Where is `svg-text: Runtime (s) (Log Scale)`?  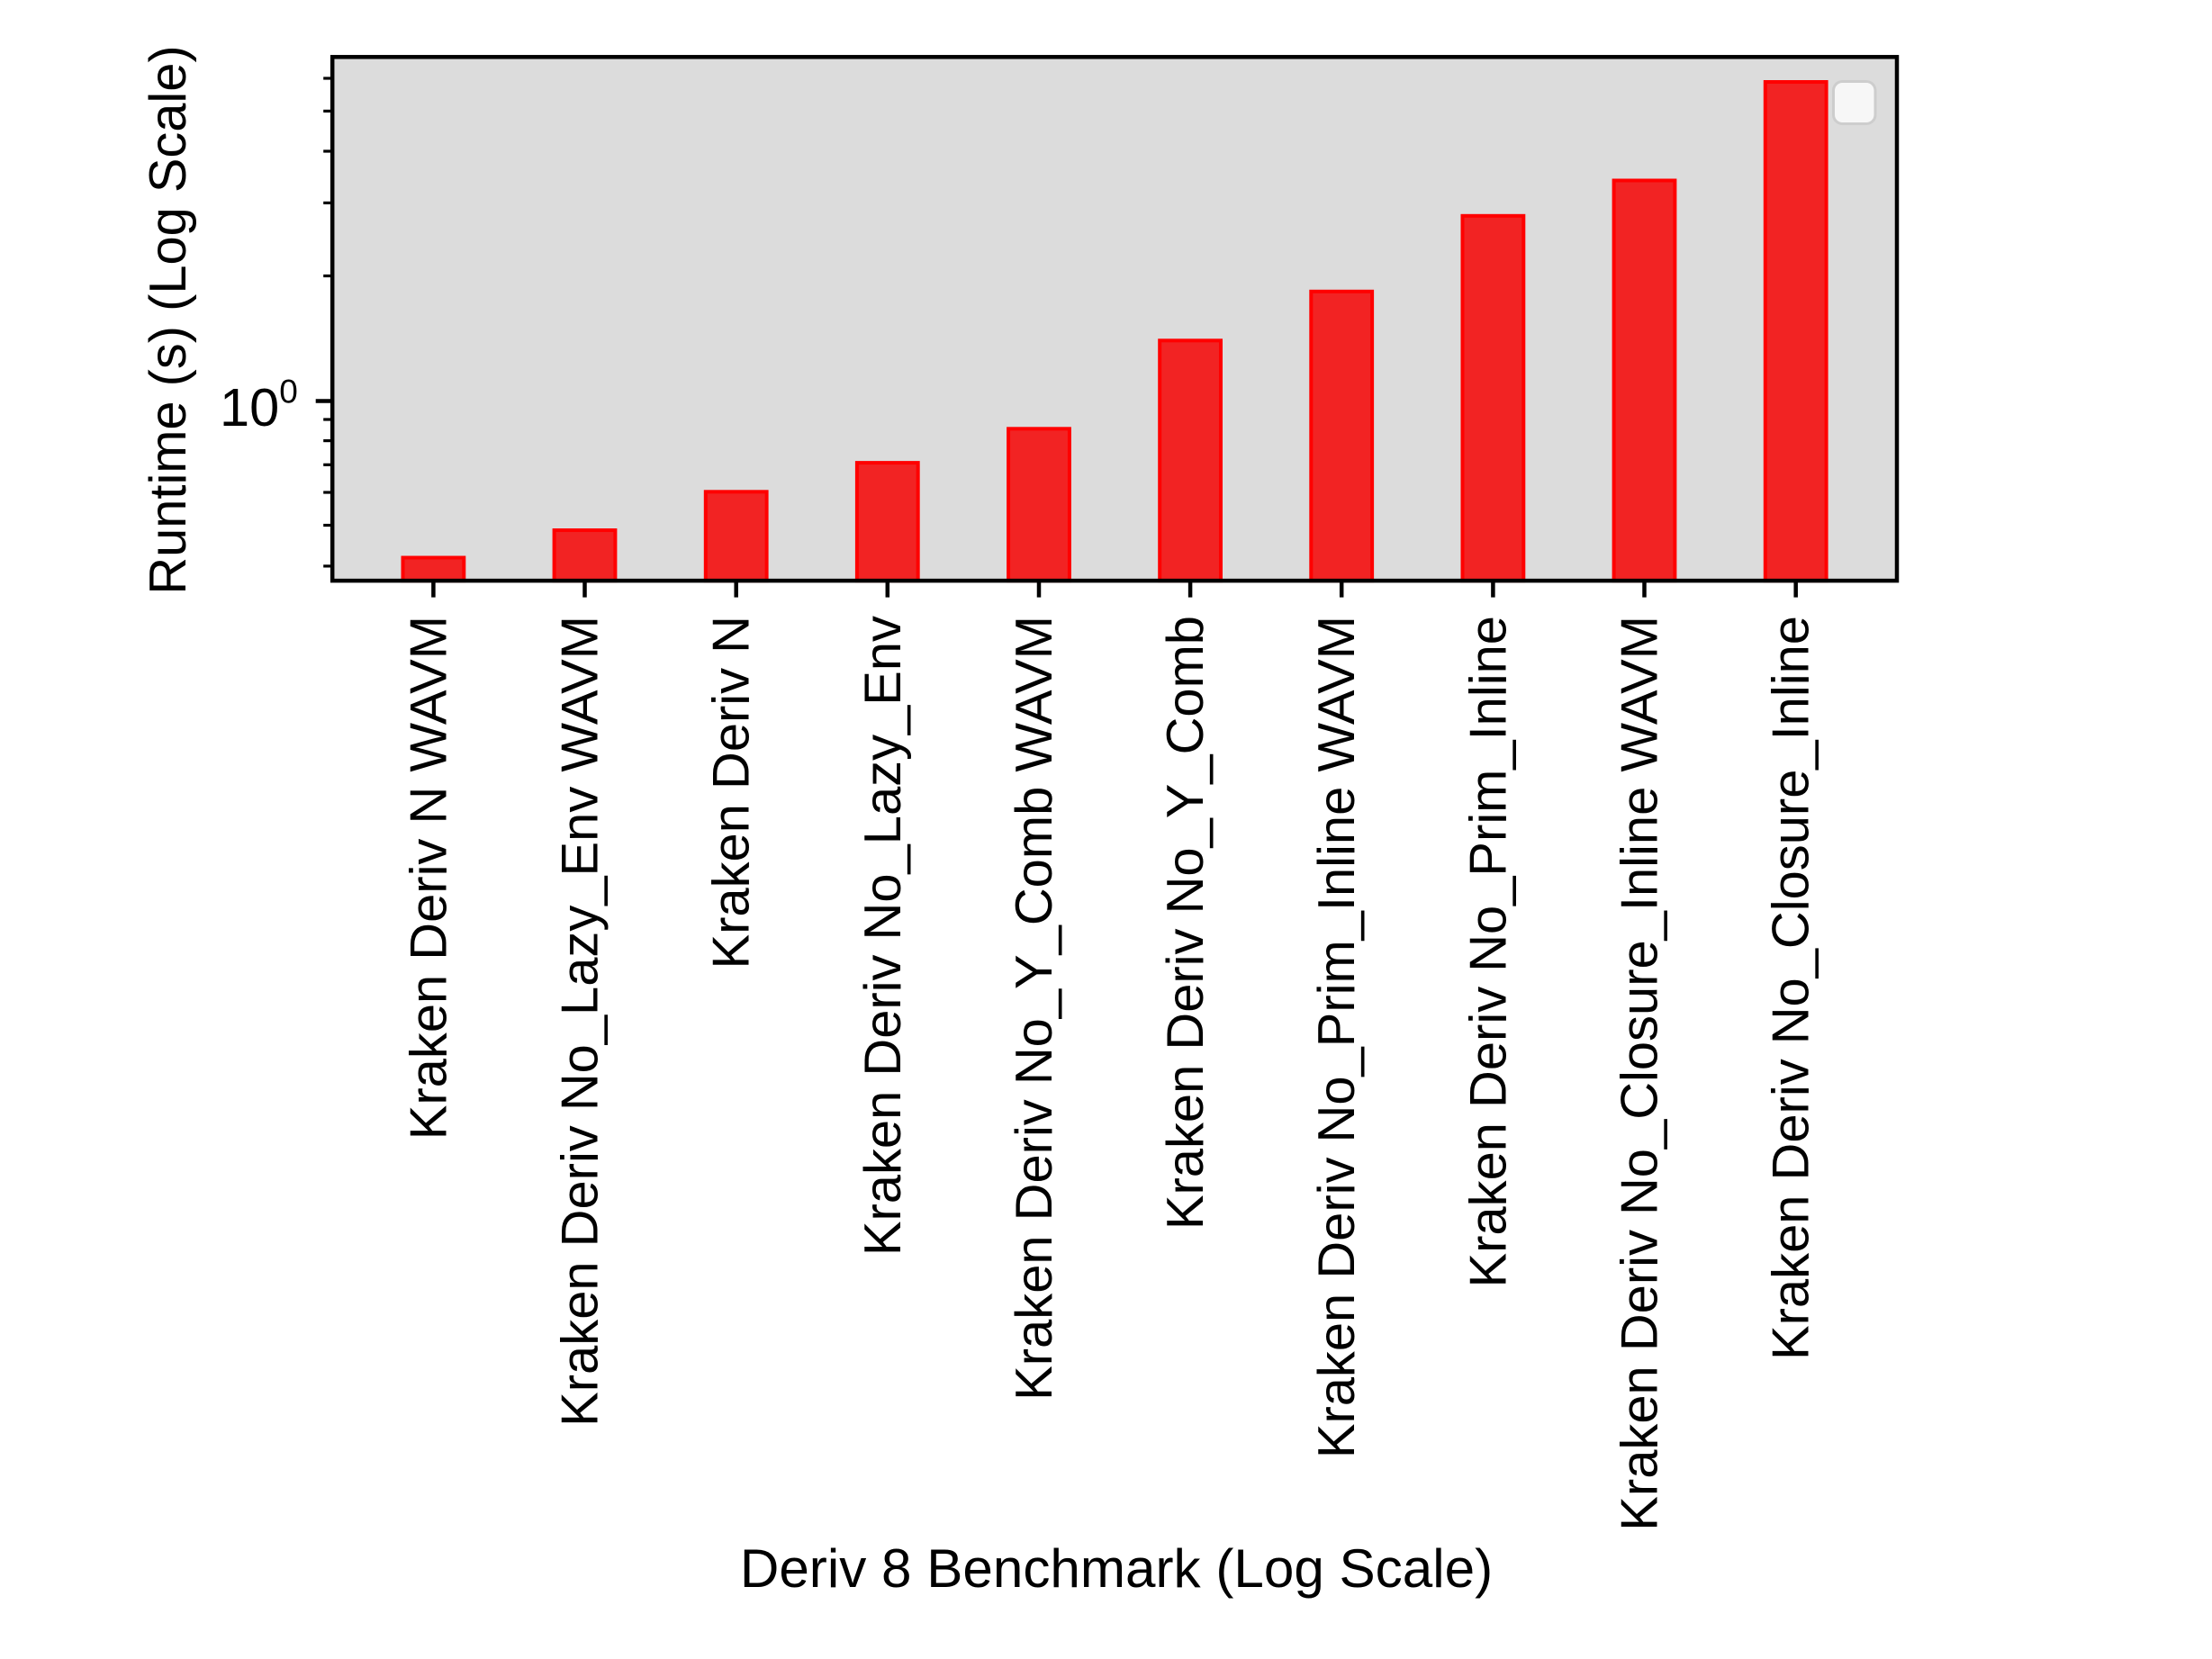 svg-text: Runtime (s) (Log Scale) is located at coordinates (168, 319).